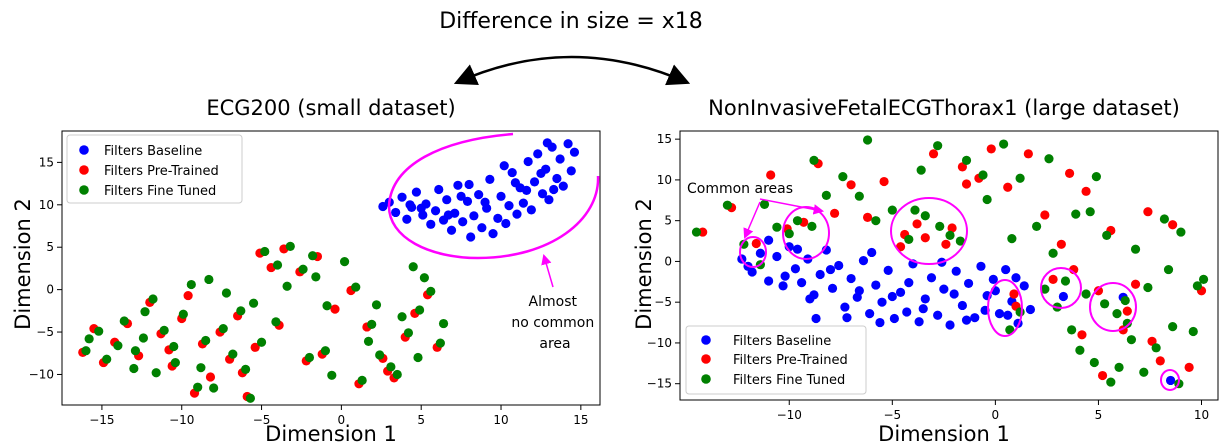  What do you see at coordinates (84, 170) in the screenshot?
I see `legend-marker-pretrained` at bounding box center [84, 170].